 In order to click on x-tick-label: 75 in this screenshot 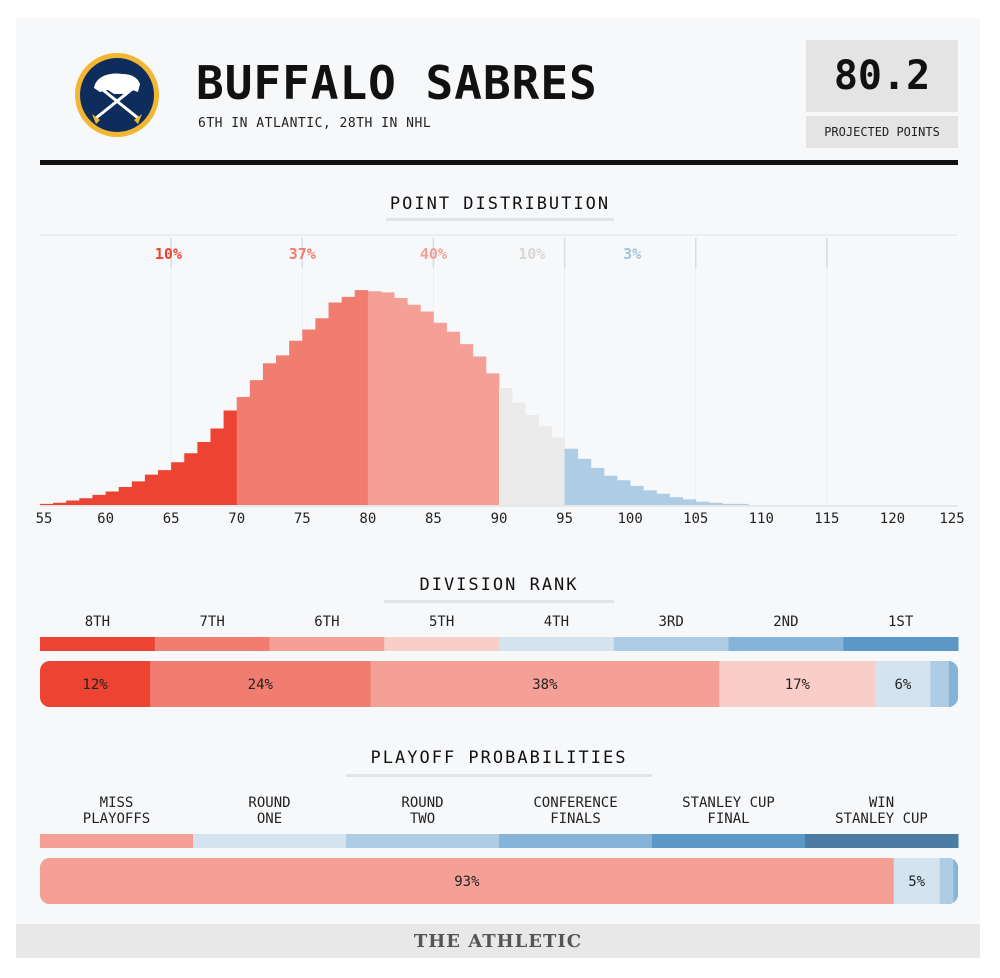, I will do `click(302, 519)`.